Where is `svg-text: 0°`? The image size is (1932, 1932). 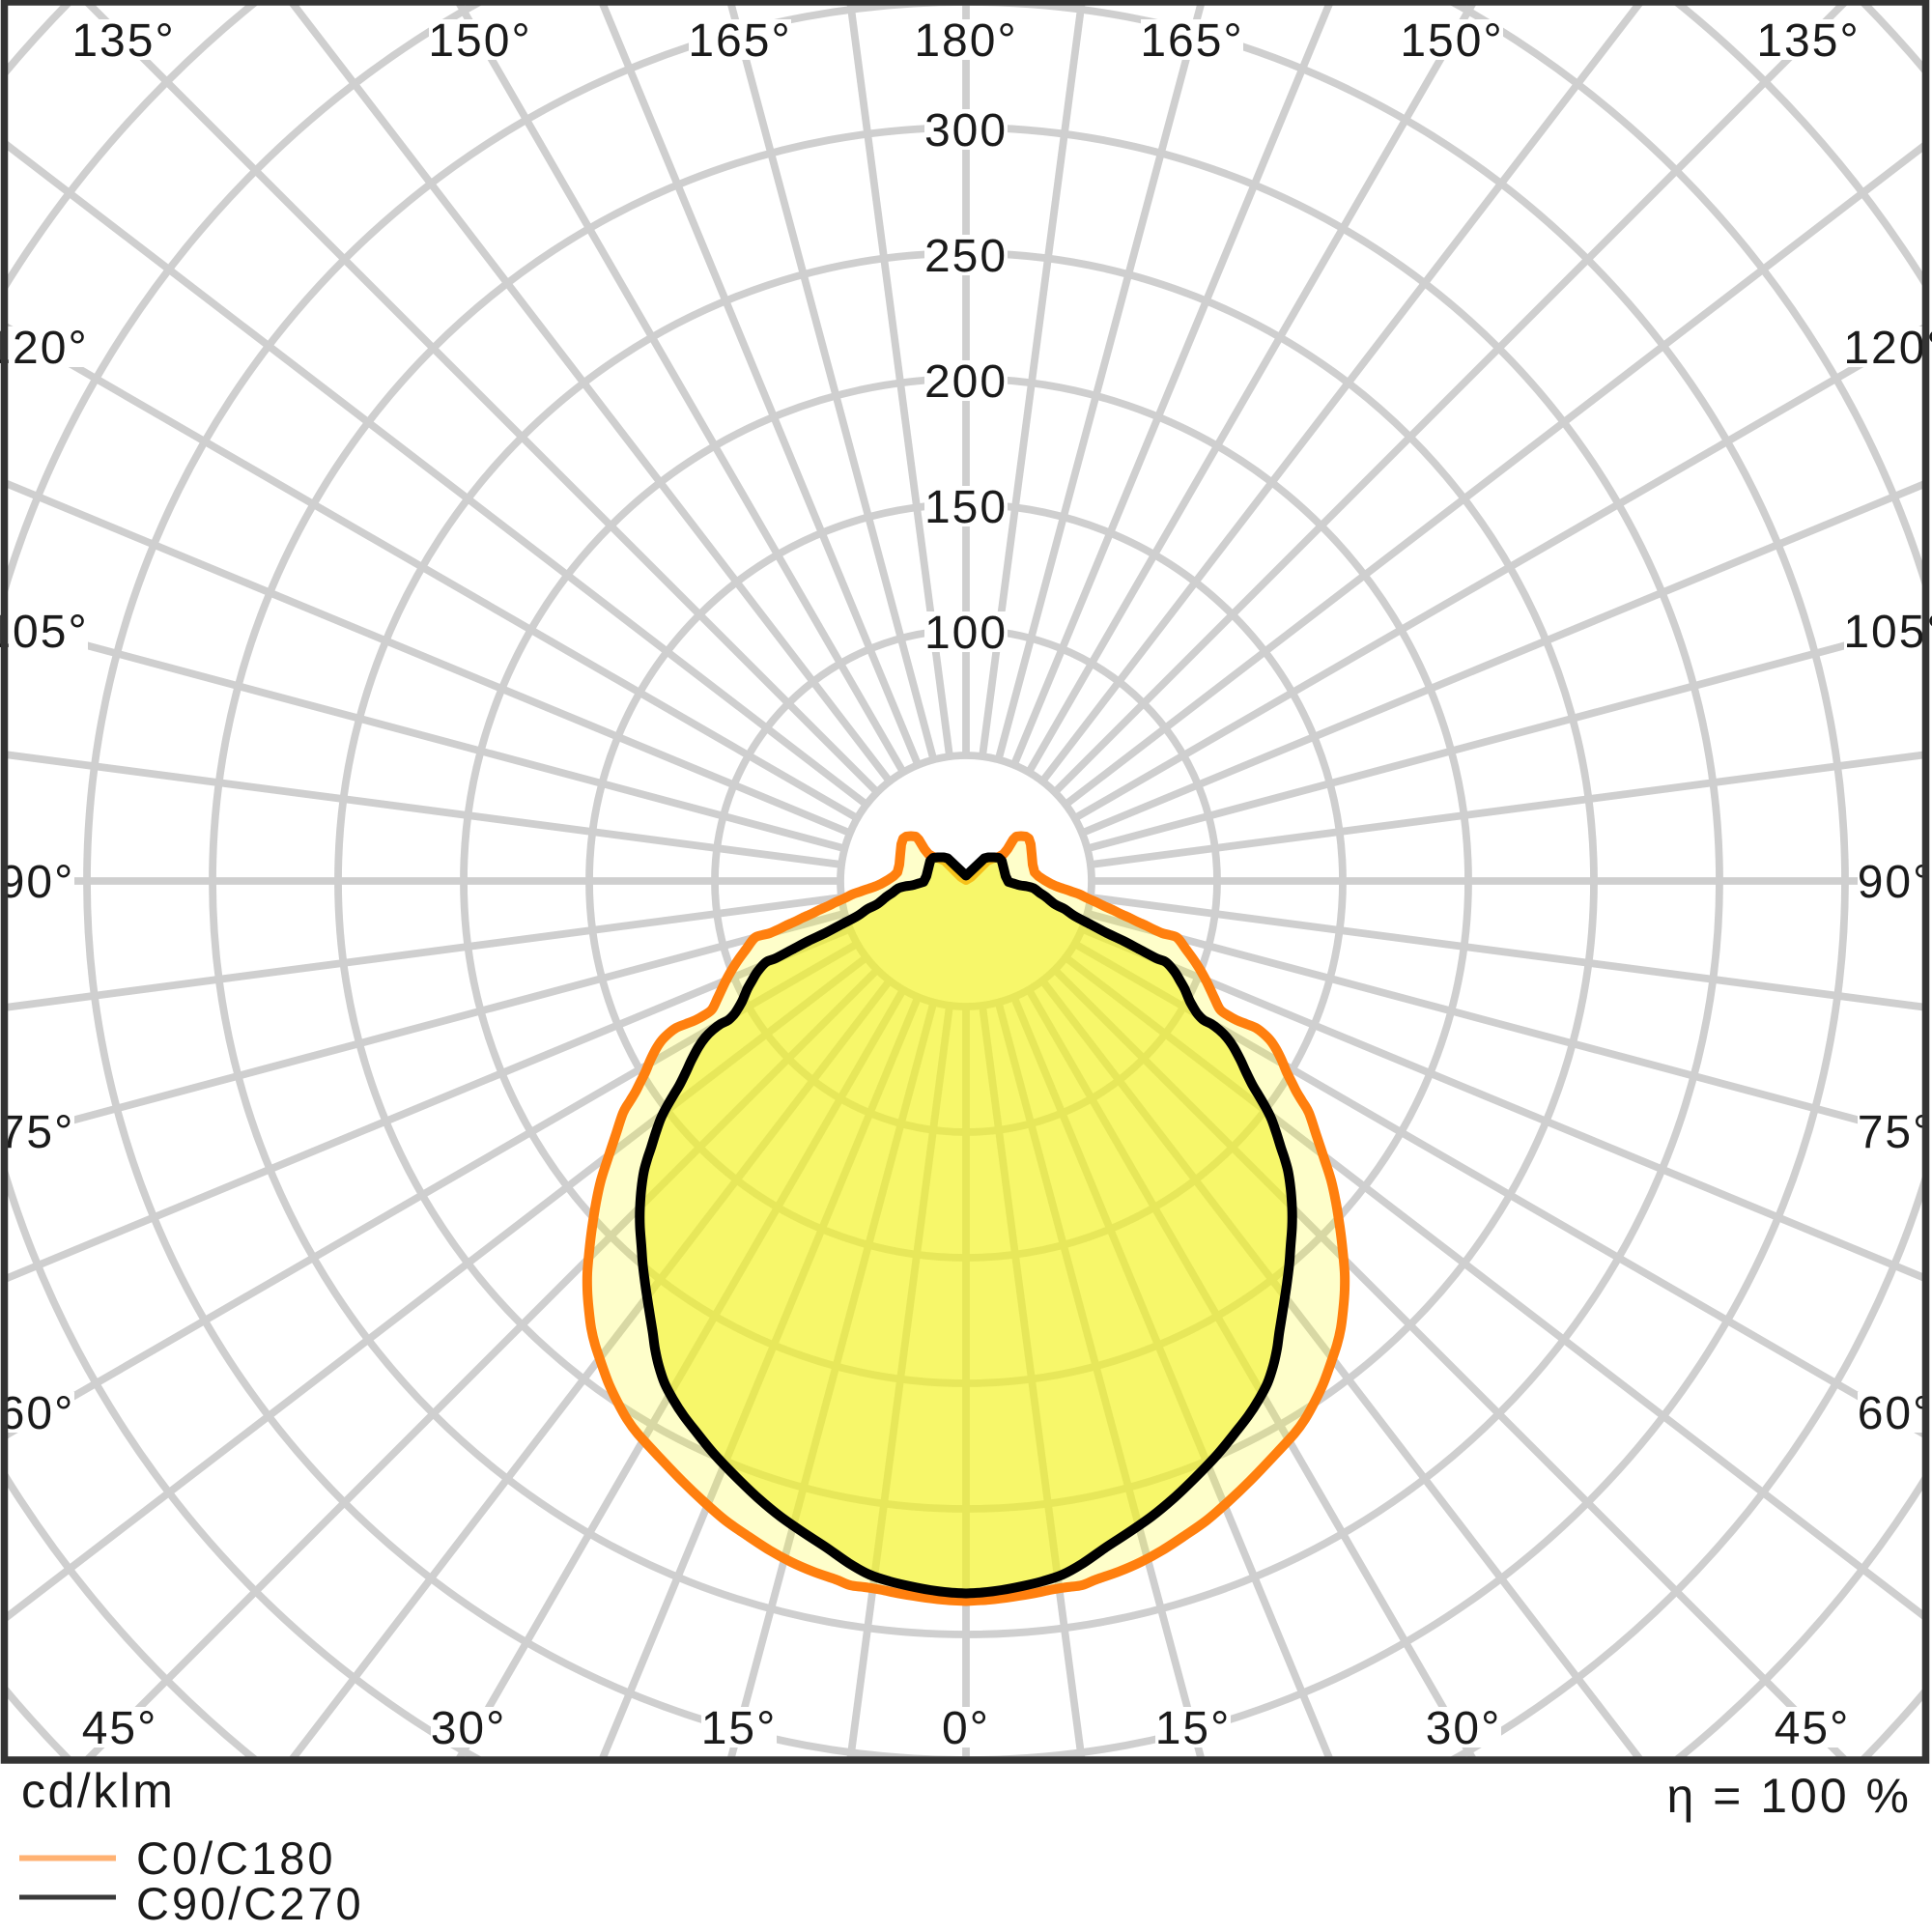 svg-text: 0° is located at coordinates (966, 1728).